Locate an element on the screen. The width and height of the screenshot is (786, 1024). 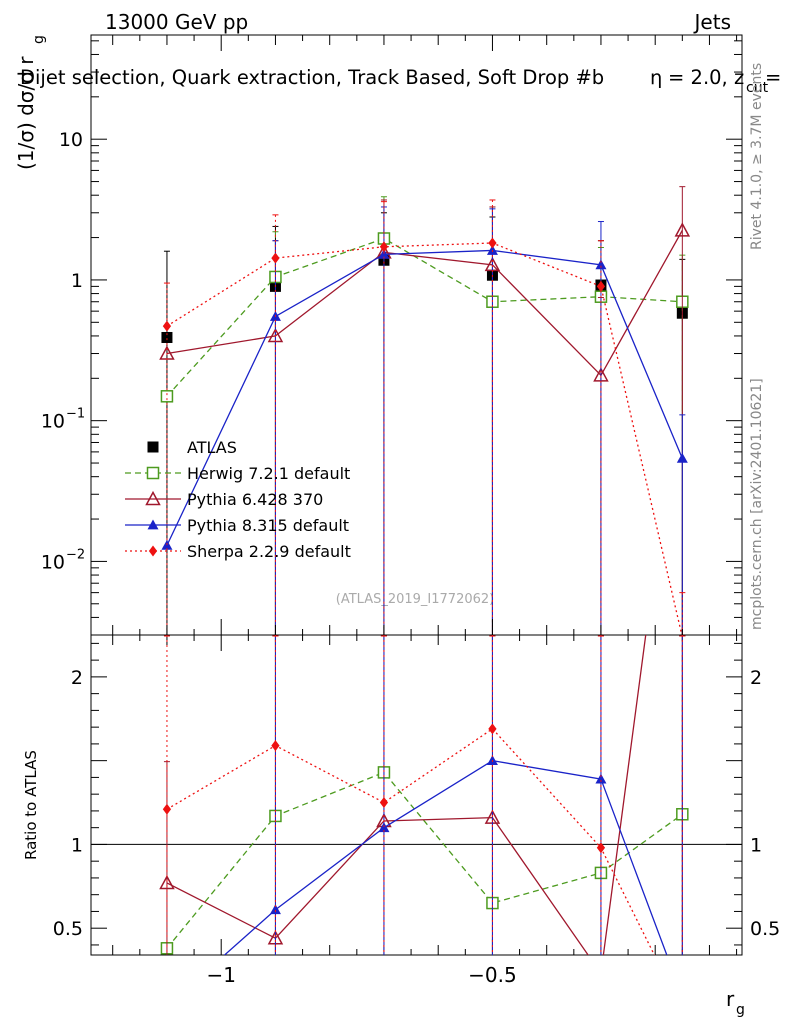
xlabel: r g is located at coordinates (735, 1002).